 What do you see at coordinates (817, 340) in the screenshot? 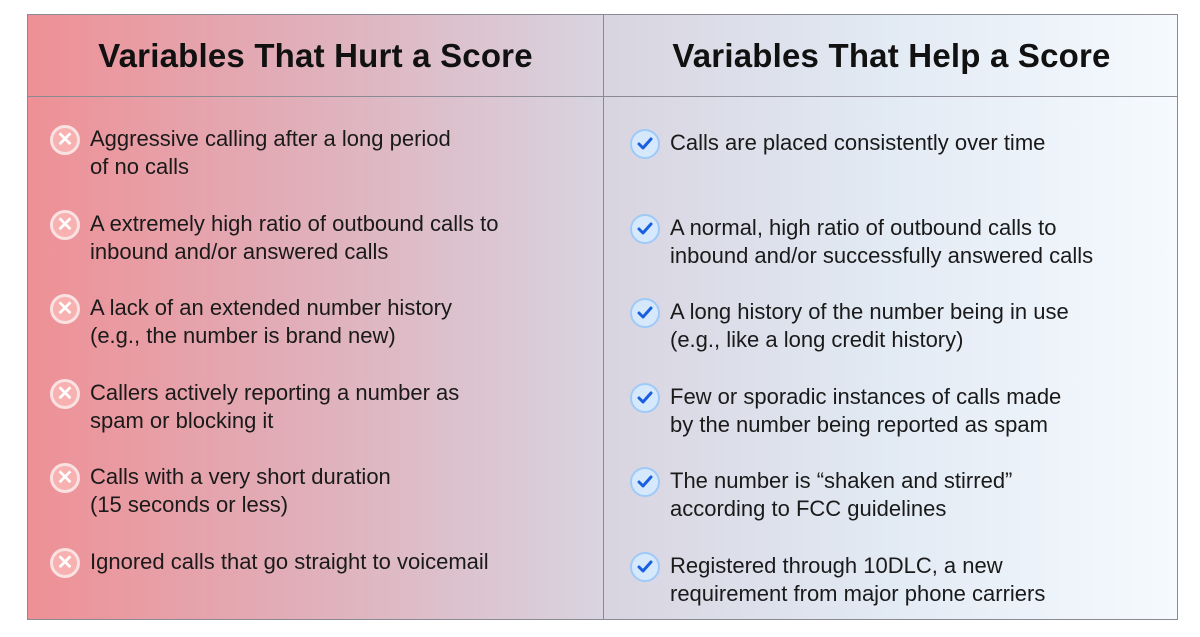
I see `item-text-line: (e.g., like a long credit history)` at bounding box center [817, 340].